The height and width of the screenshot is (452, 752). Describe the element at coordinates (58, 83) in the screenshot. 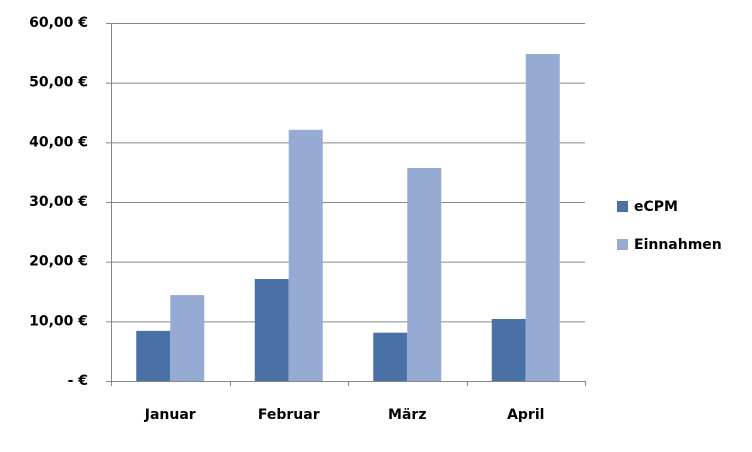

I see `y-tick-label: 50,00 €` at that location.